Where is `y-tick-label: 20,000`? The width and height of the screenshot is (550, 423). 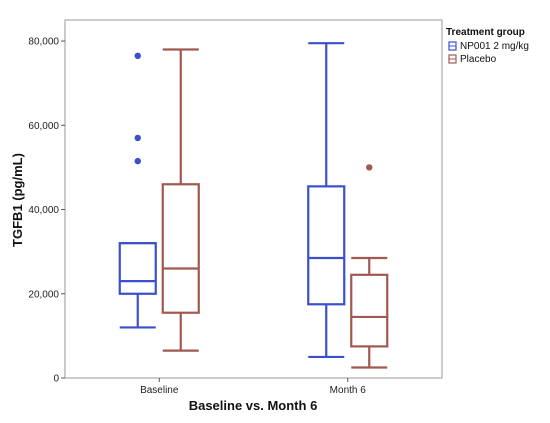
y-tick-label: 20,000 is located at coordinates (43, 294).